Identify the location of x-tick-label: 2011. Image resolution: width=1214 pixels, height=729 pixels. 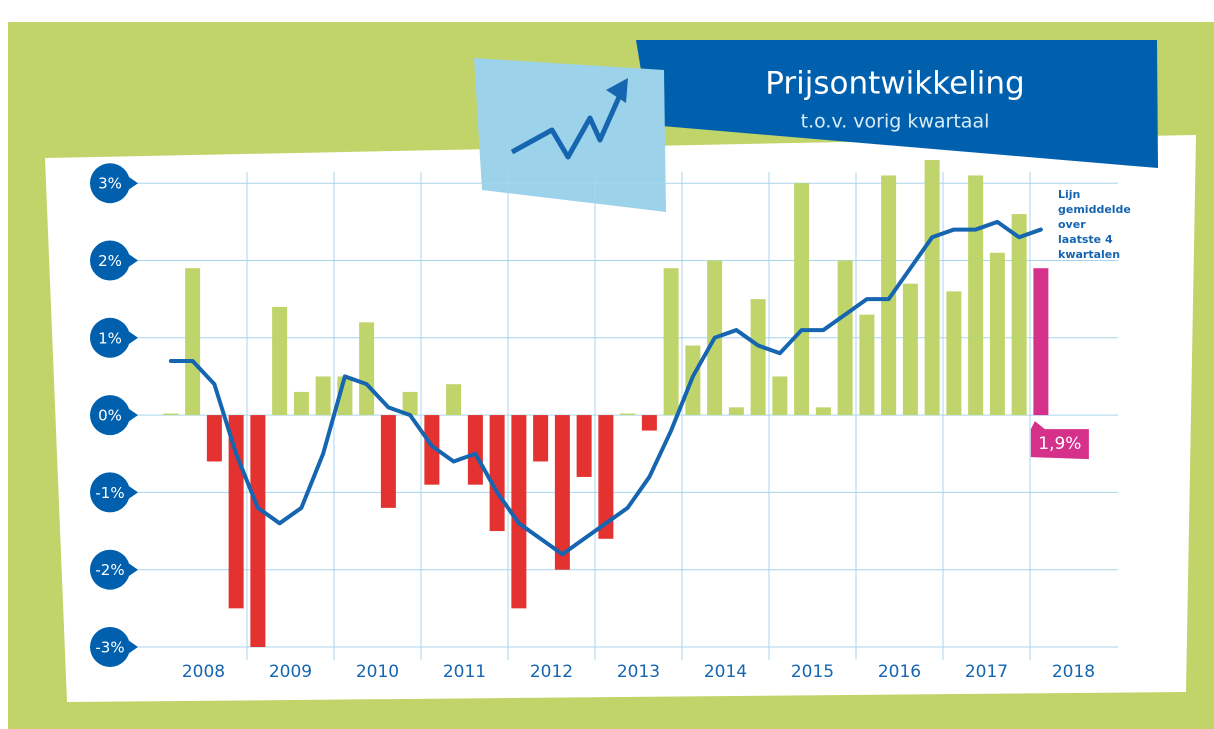
(464, 672).